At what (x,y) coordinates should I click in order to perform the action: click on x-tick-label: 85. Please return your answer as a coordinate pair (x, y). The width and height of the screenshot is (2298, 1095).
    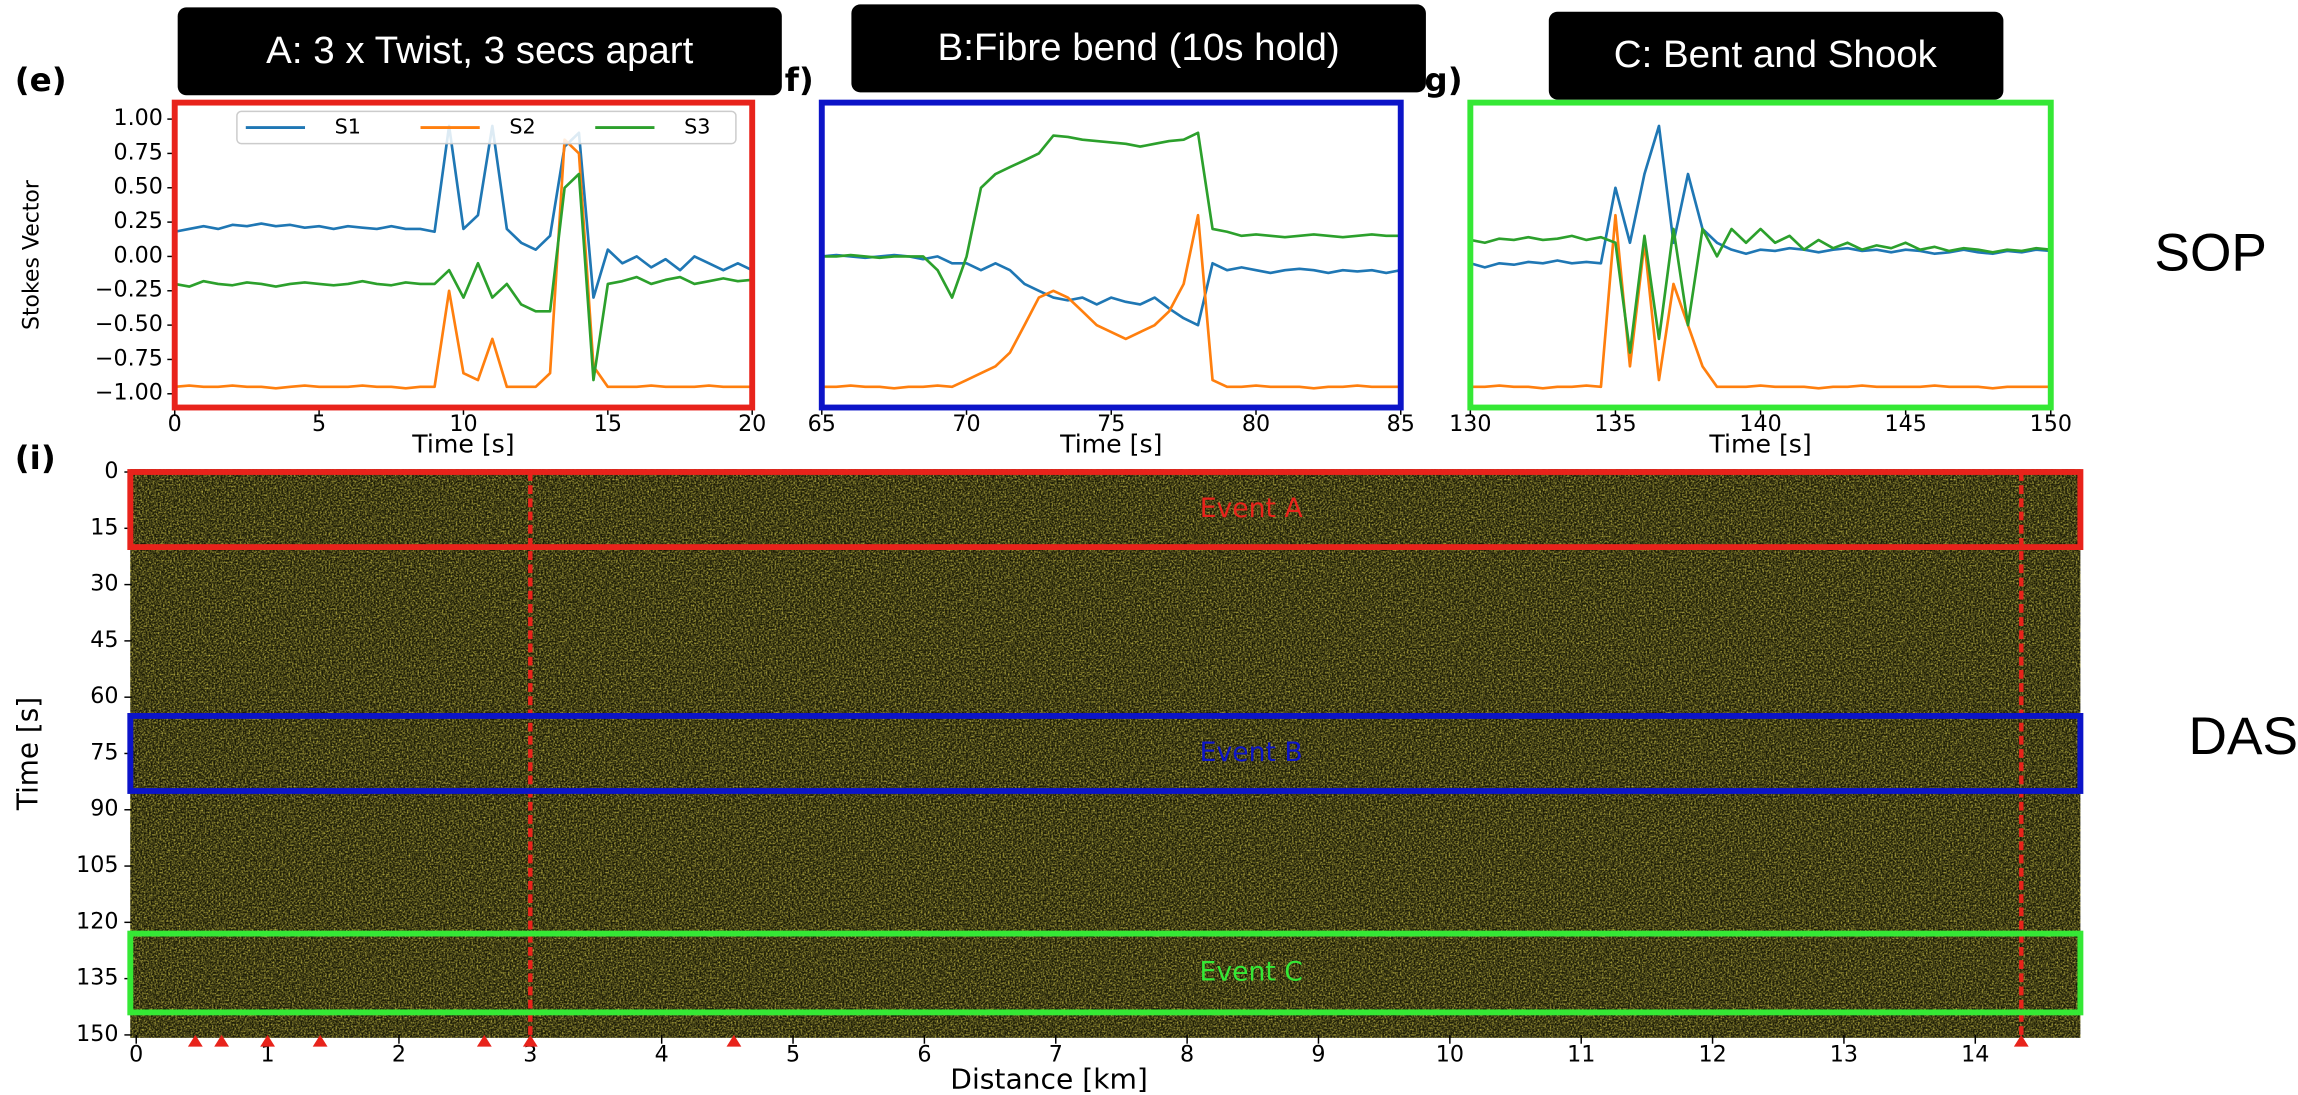
    Looking at the image, I should click on (1401, 424).